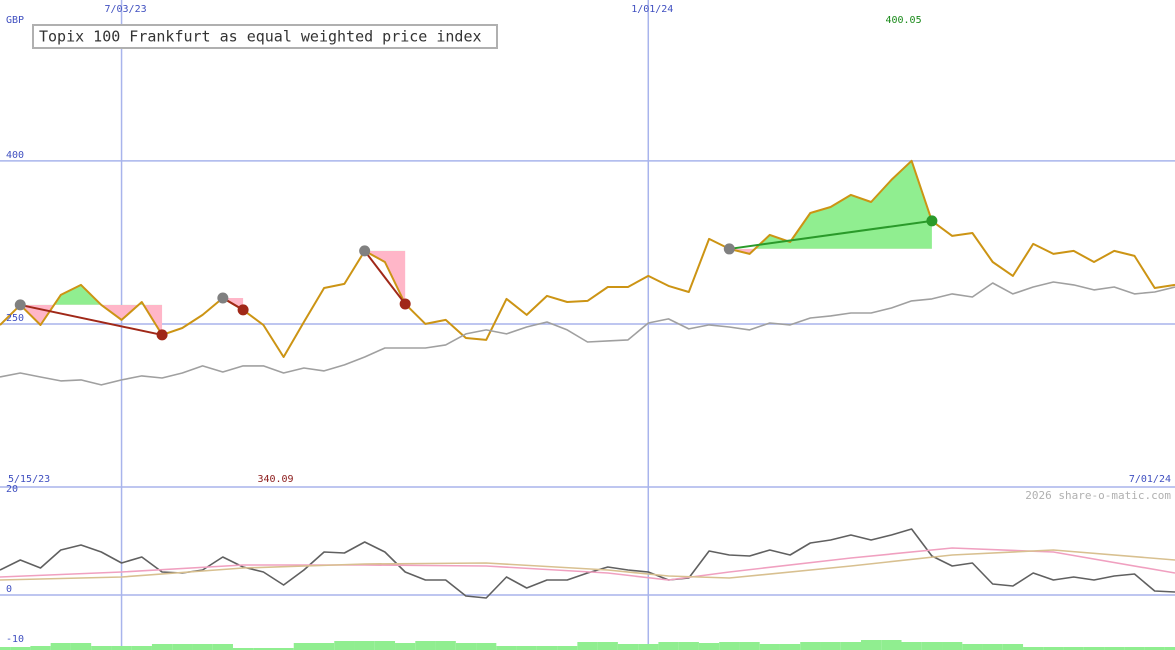 This screenshot has width=1175, height=650. What do you see at coordinates (1150, 479) in the screenshot?
I see `end-date: 7/01/24` at bounding box center [1150, 479].